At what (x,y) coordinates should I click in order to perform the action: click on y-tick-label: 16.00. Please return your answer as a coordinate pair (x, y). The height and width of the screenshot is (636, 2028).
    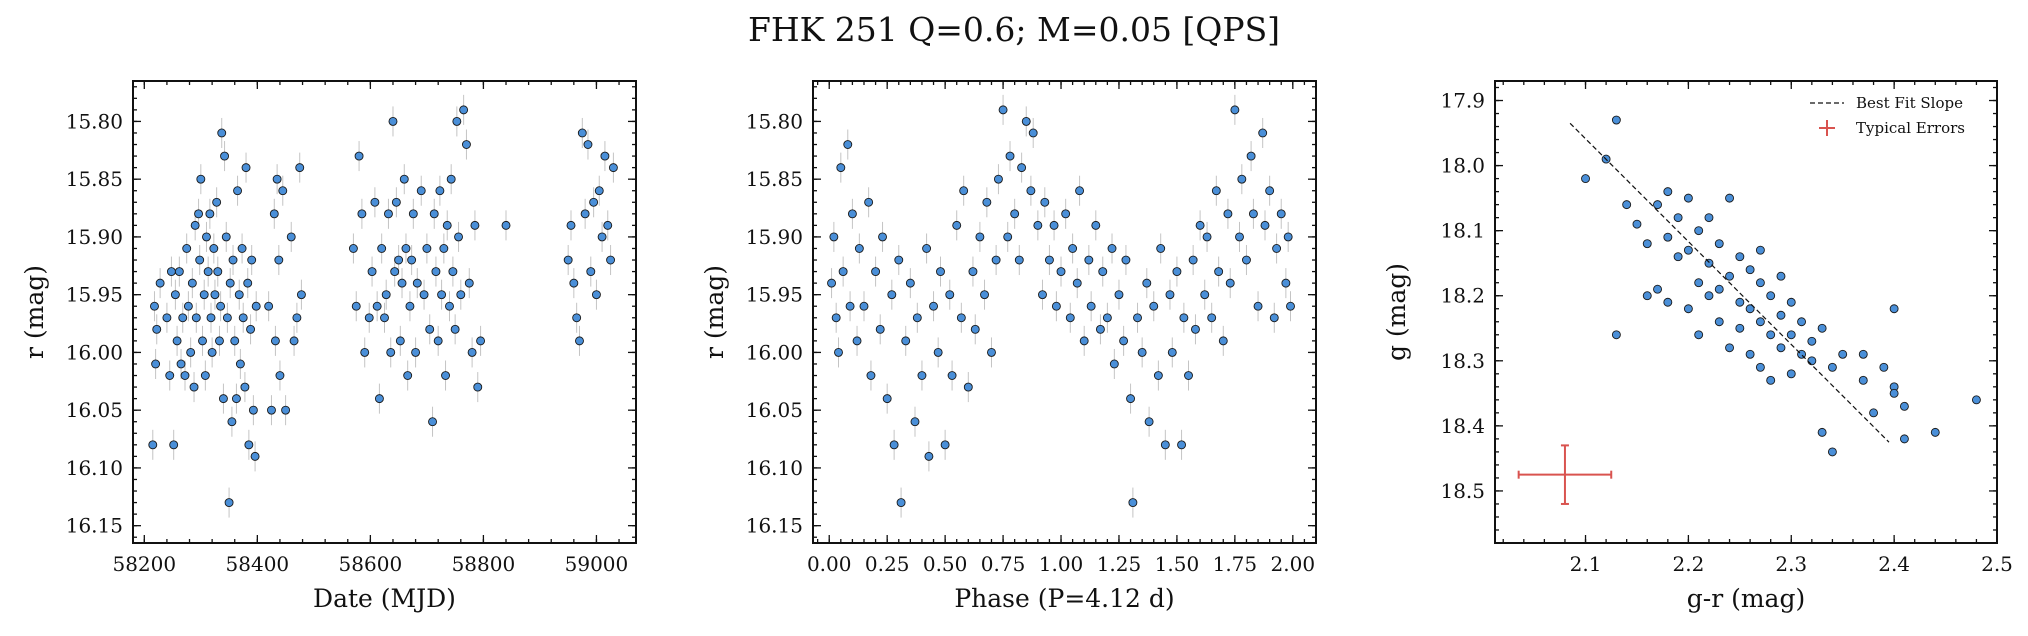
    Looking at the image, I should click on (94, 352).